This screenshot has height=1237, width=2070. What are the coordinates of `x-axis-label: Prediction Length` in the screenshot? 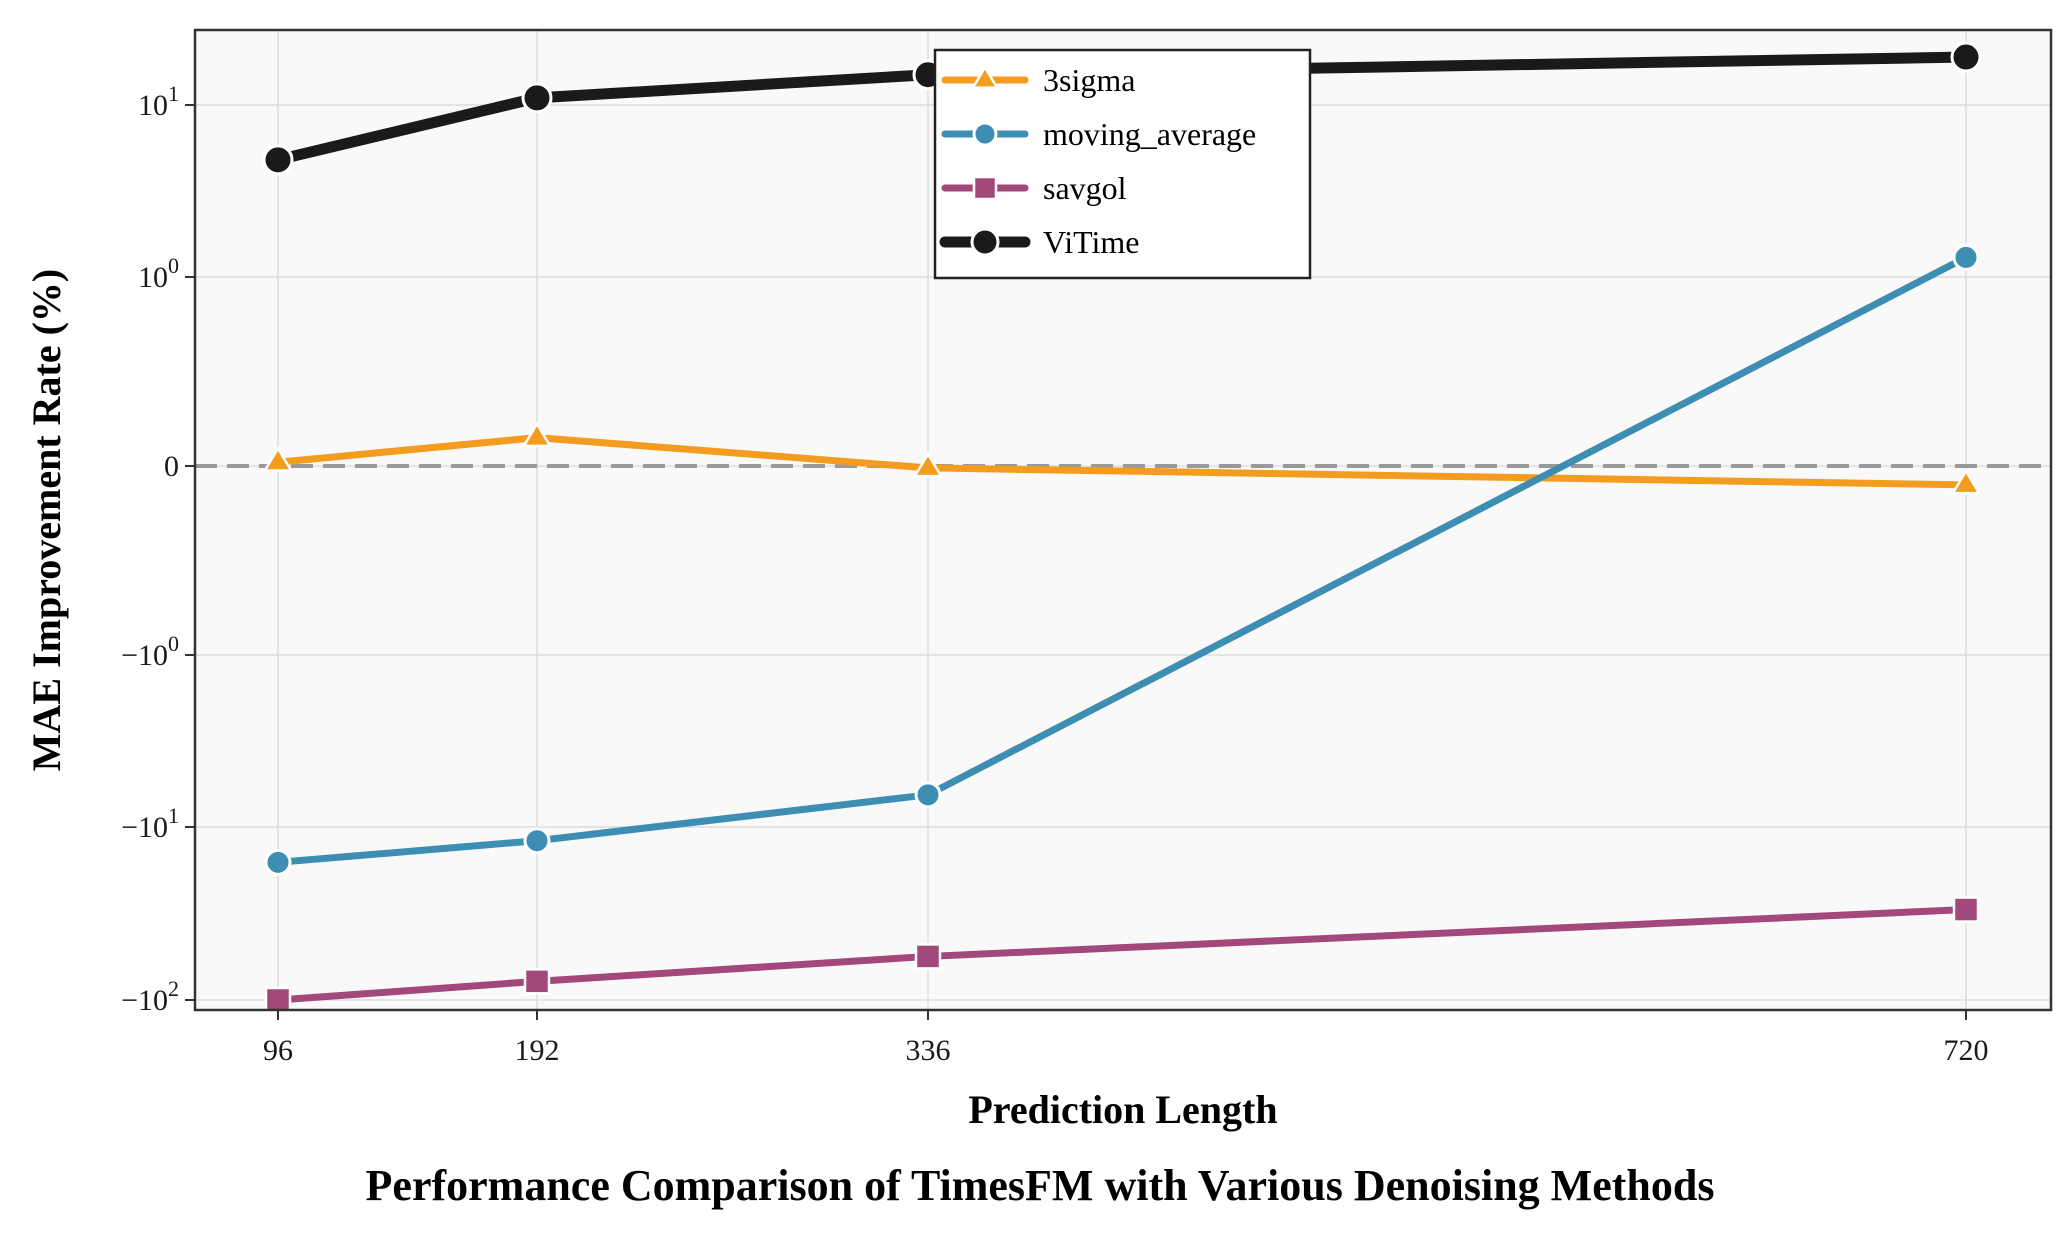 It's located at (1122, 1109).